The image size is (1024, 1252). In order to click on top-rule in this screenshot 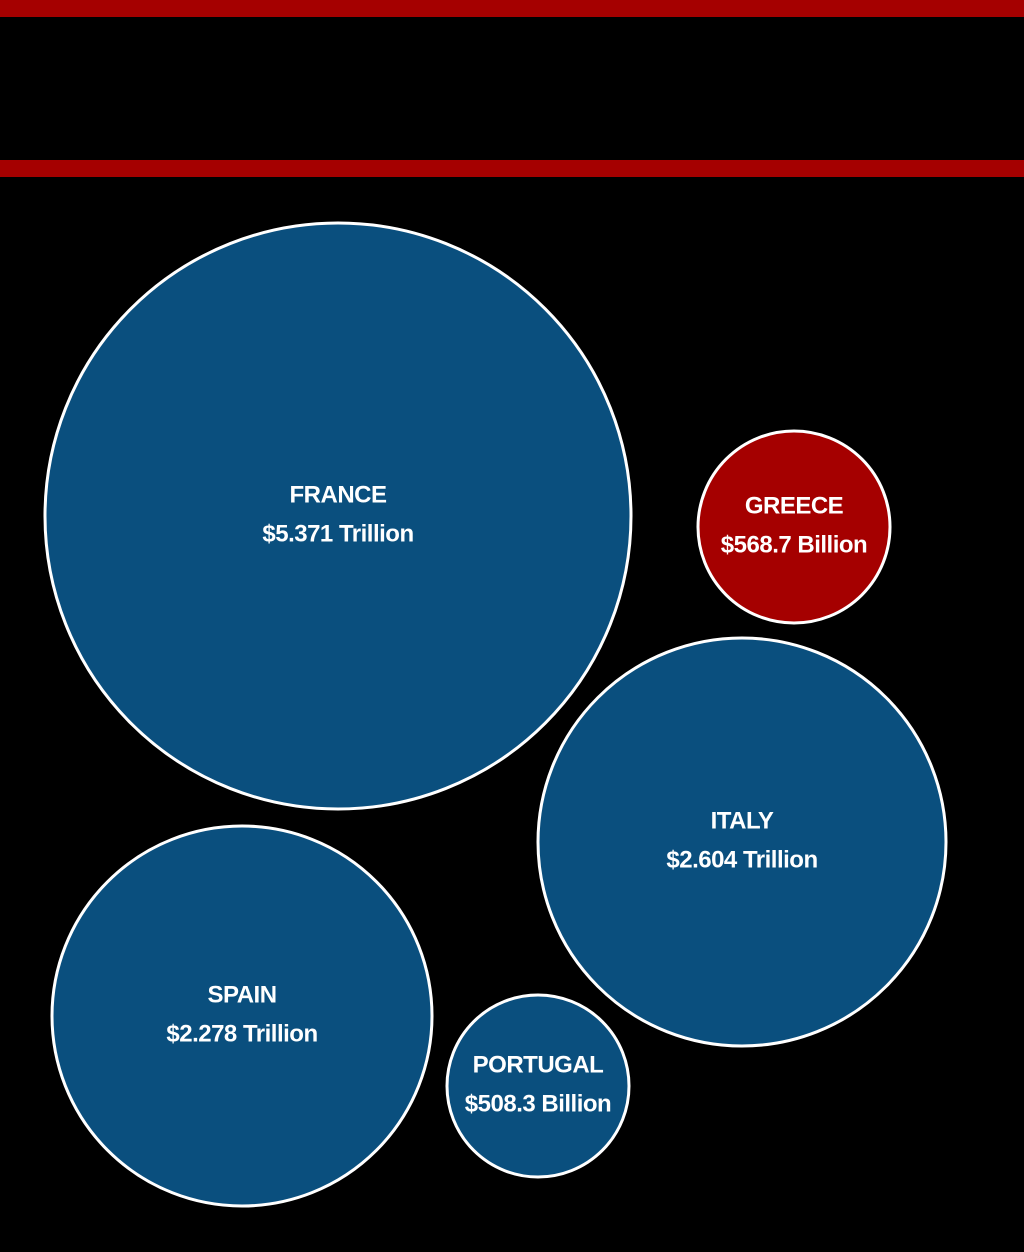, I will do `click(512, 8)`.